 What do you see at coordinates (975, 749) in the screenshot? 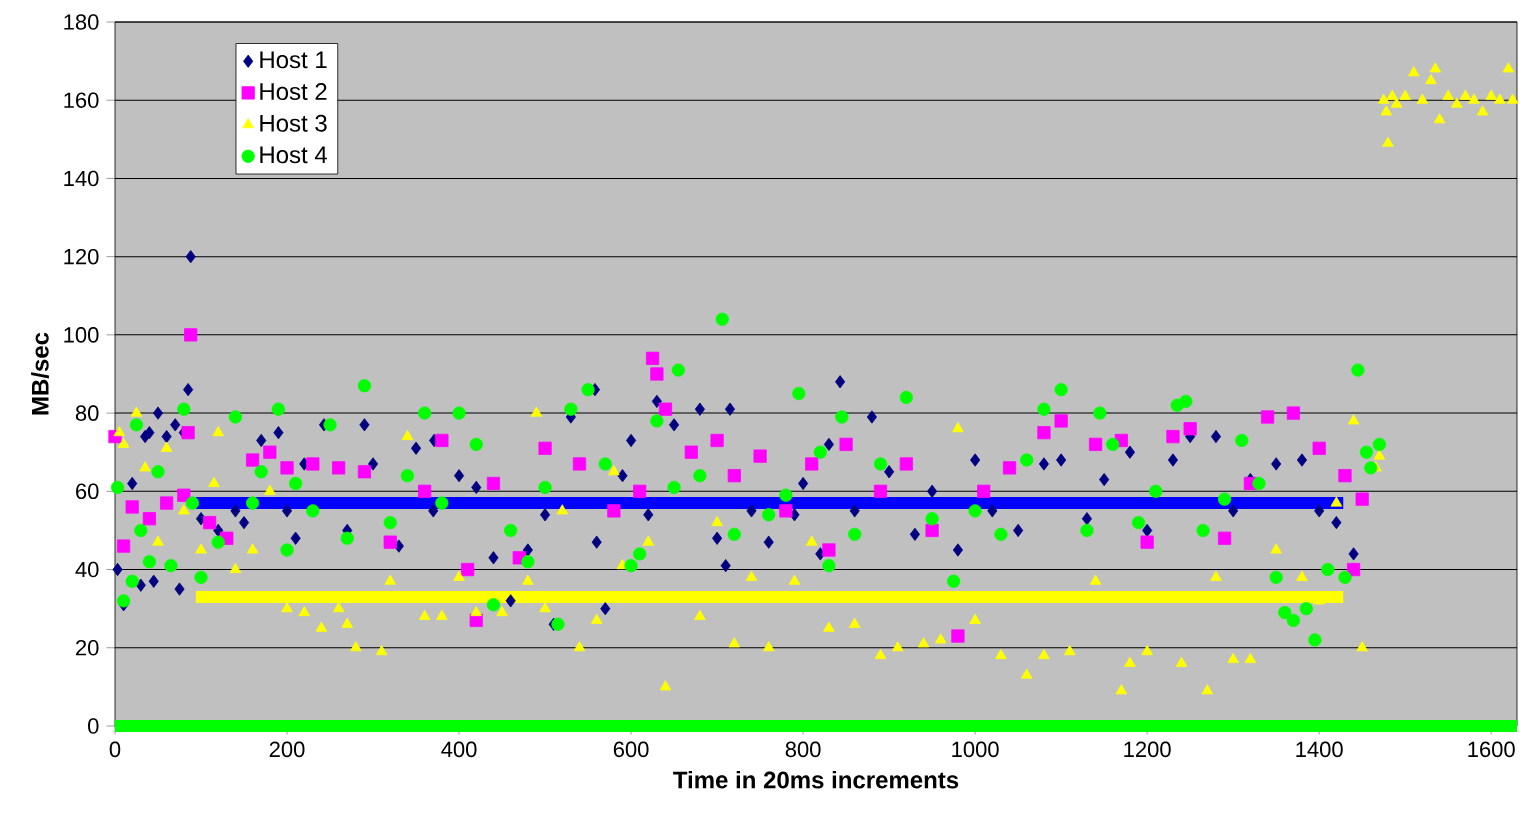
I see `x-tick-label: 1000` at bounding box center [975, 749].